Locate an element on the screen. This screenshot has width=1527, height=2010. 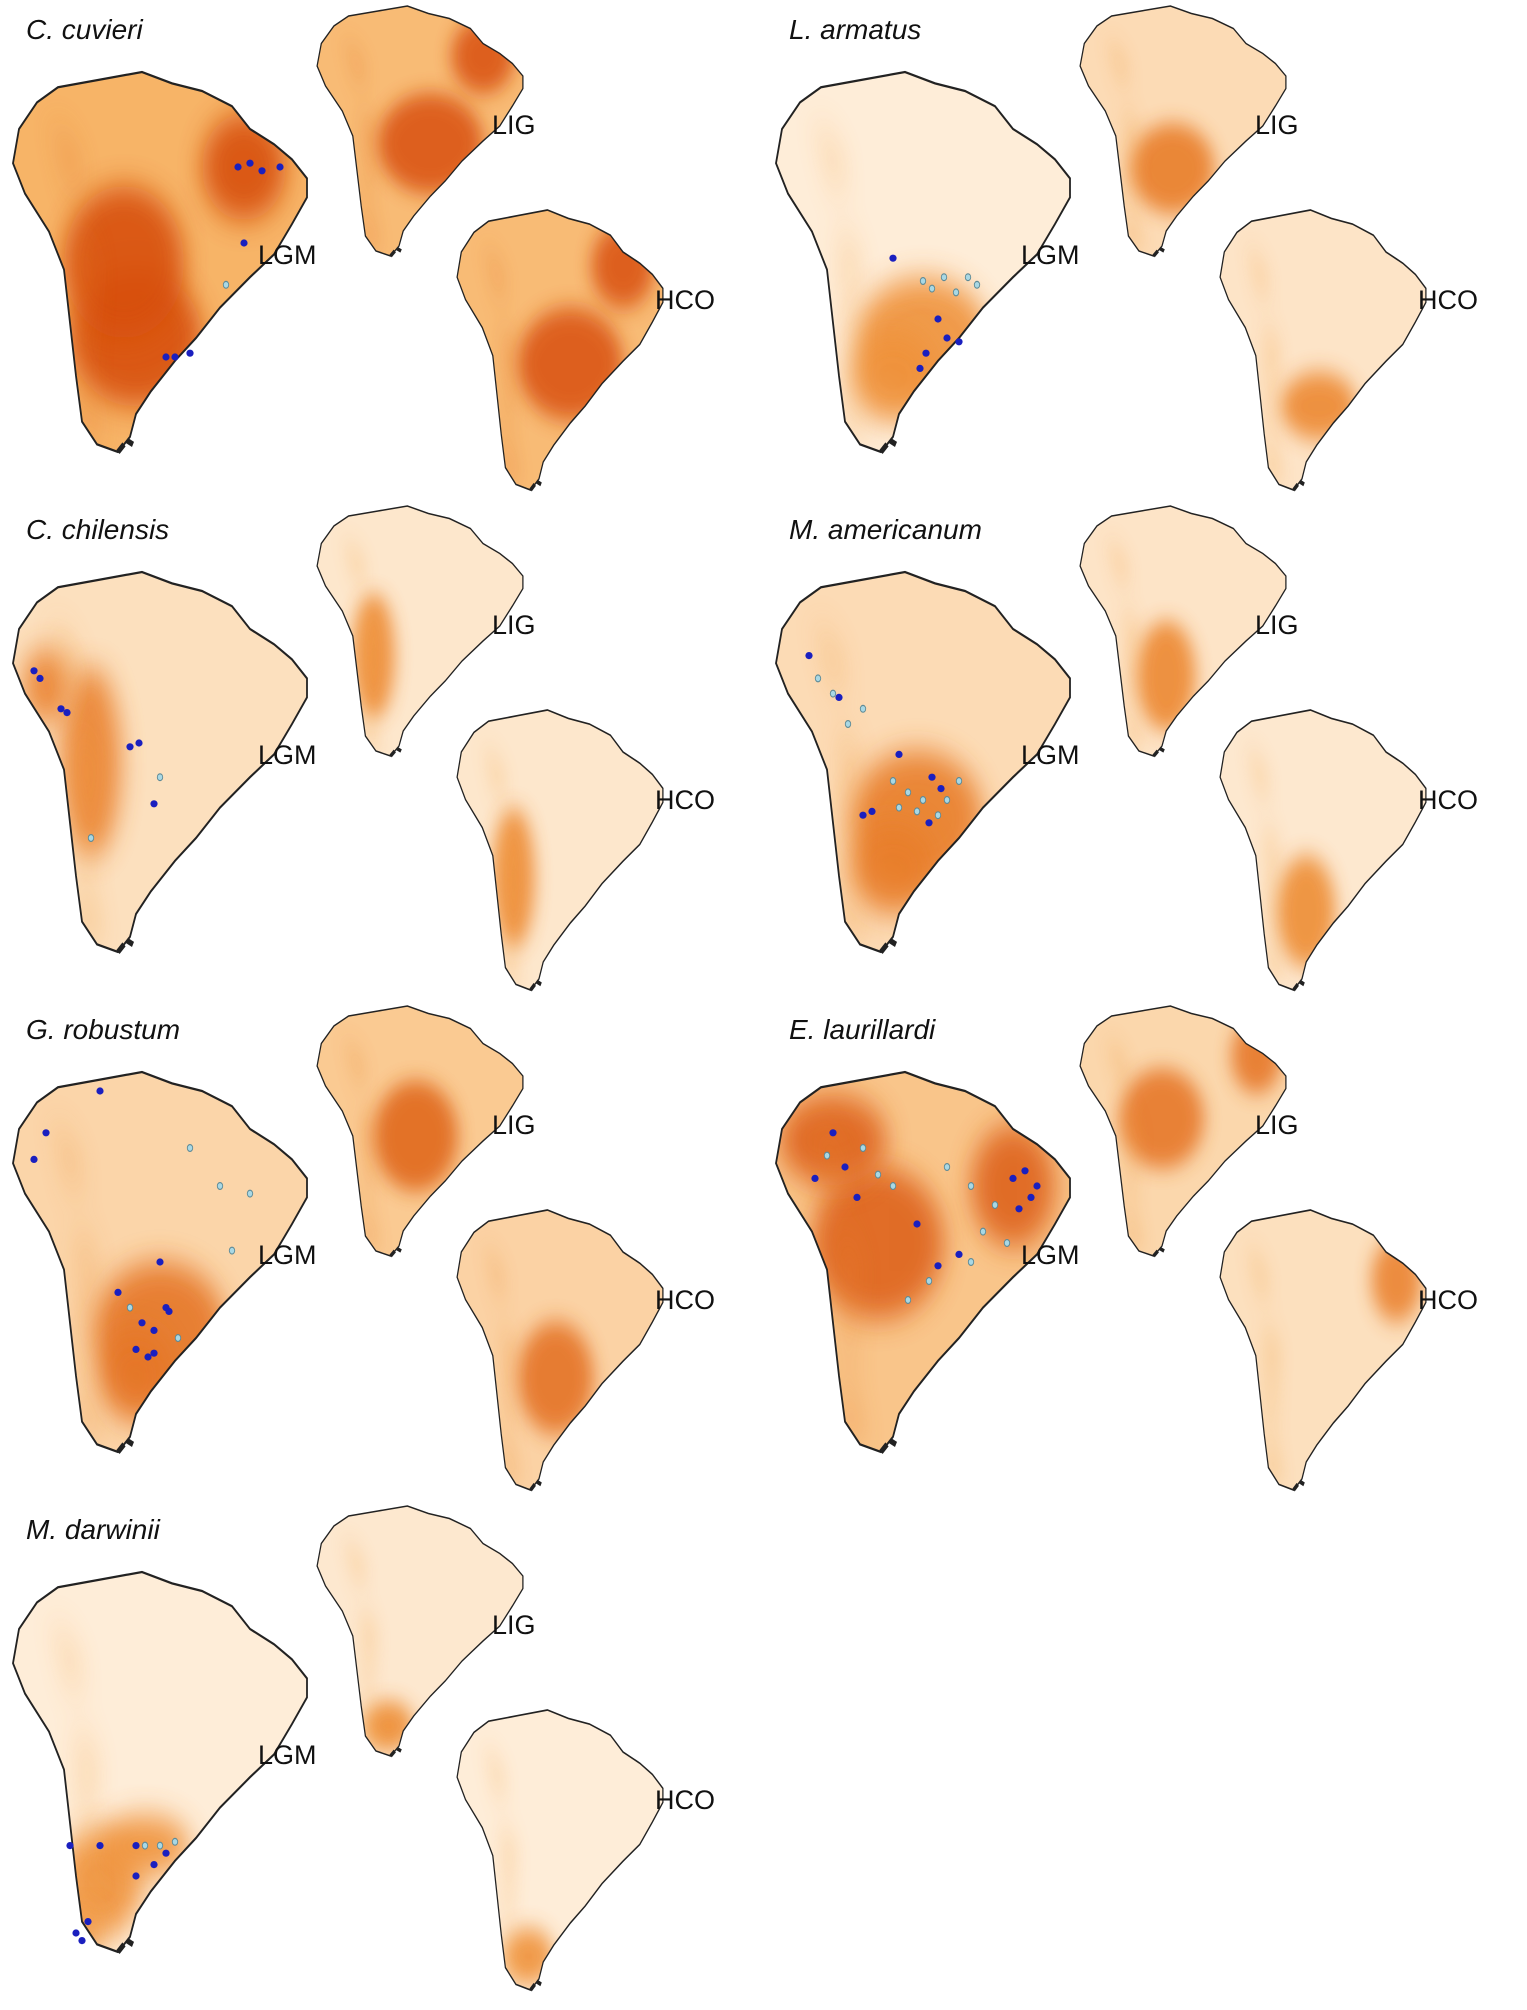
species-panel-cuvieri: C. cuvieri LGM LIG HCO is located at coordinates (381, 250).